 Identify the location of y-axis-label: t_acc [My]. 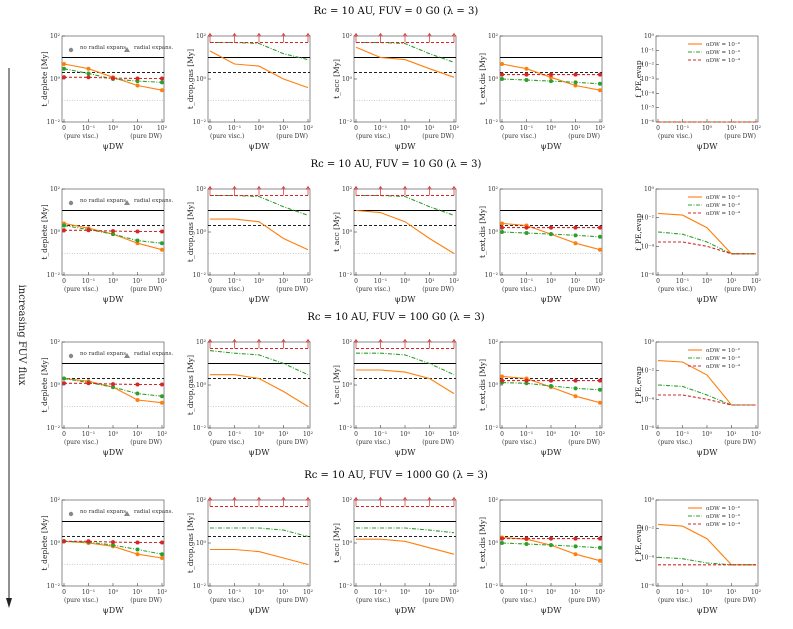
(336, 79).